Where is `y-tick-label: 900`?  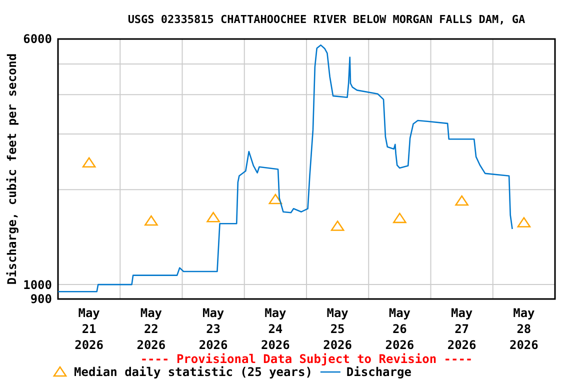 y-tick-label: 900 is located at coordinates (41, 299).